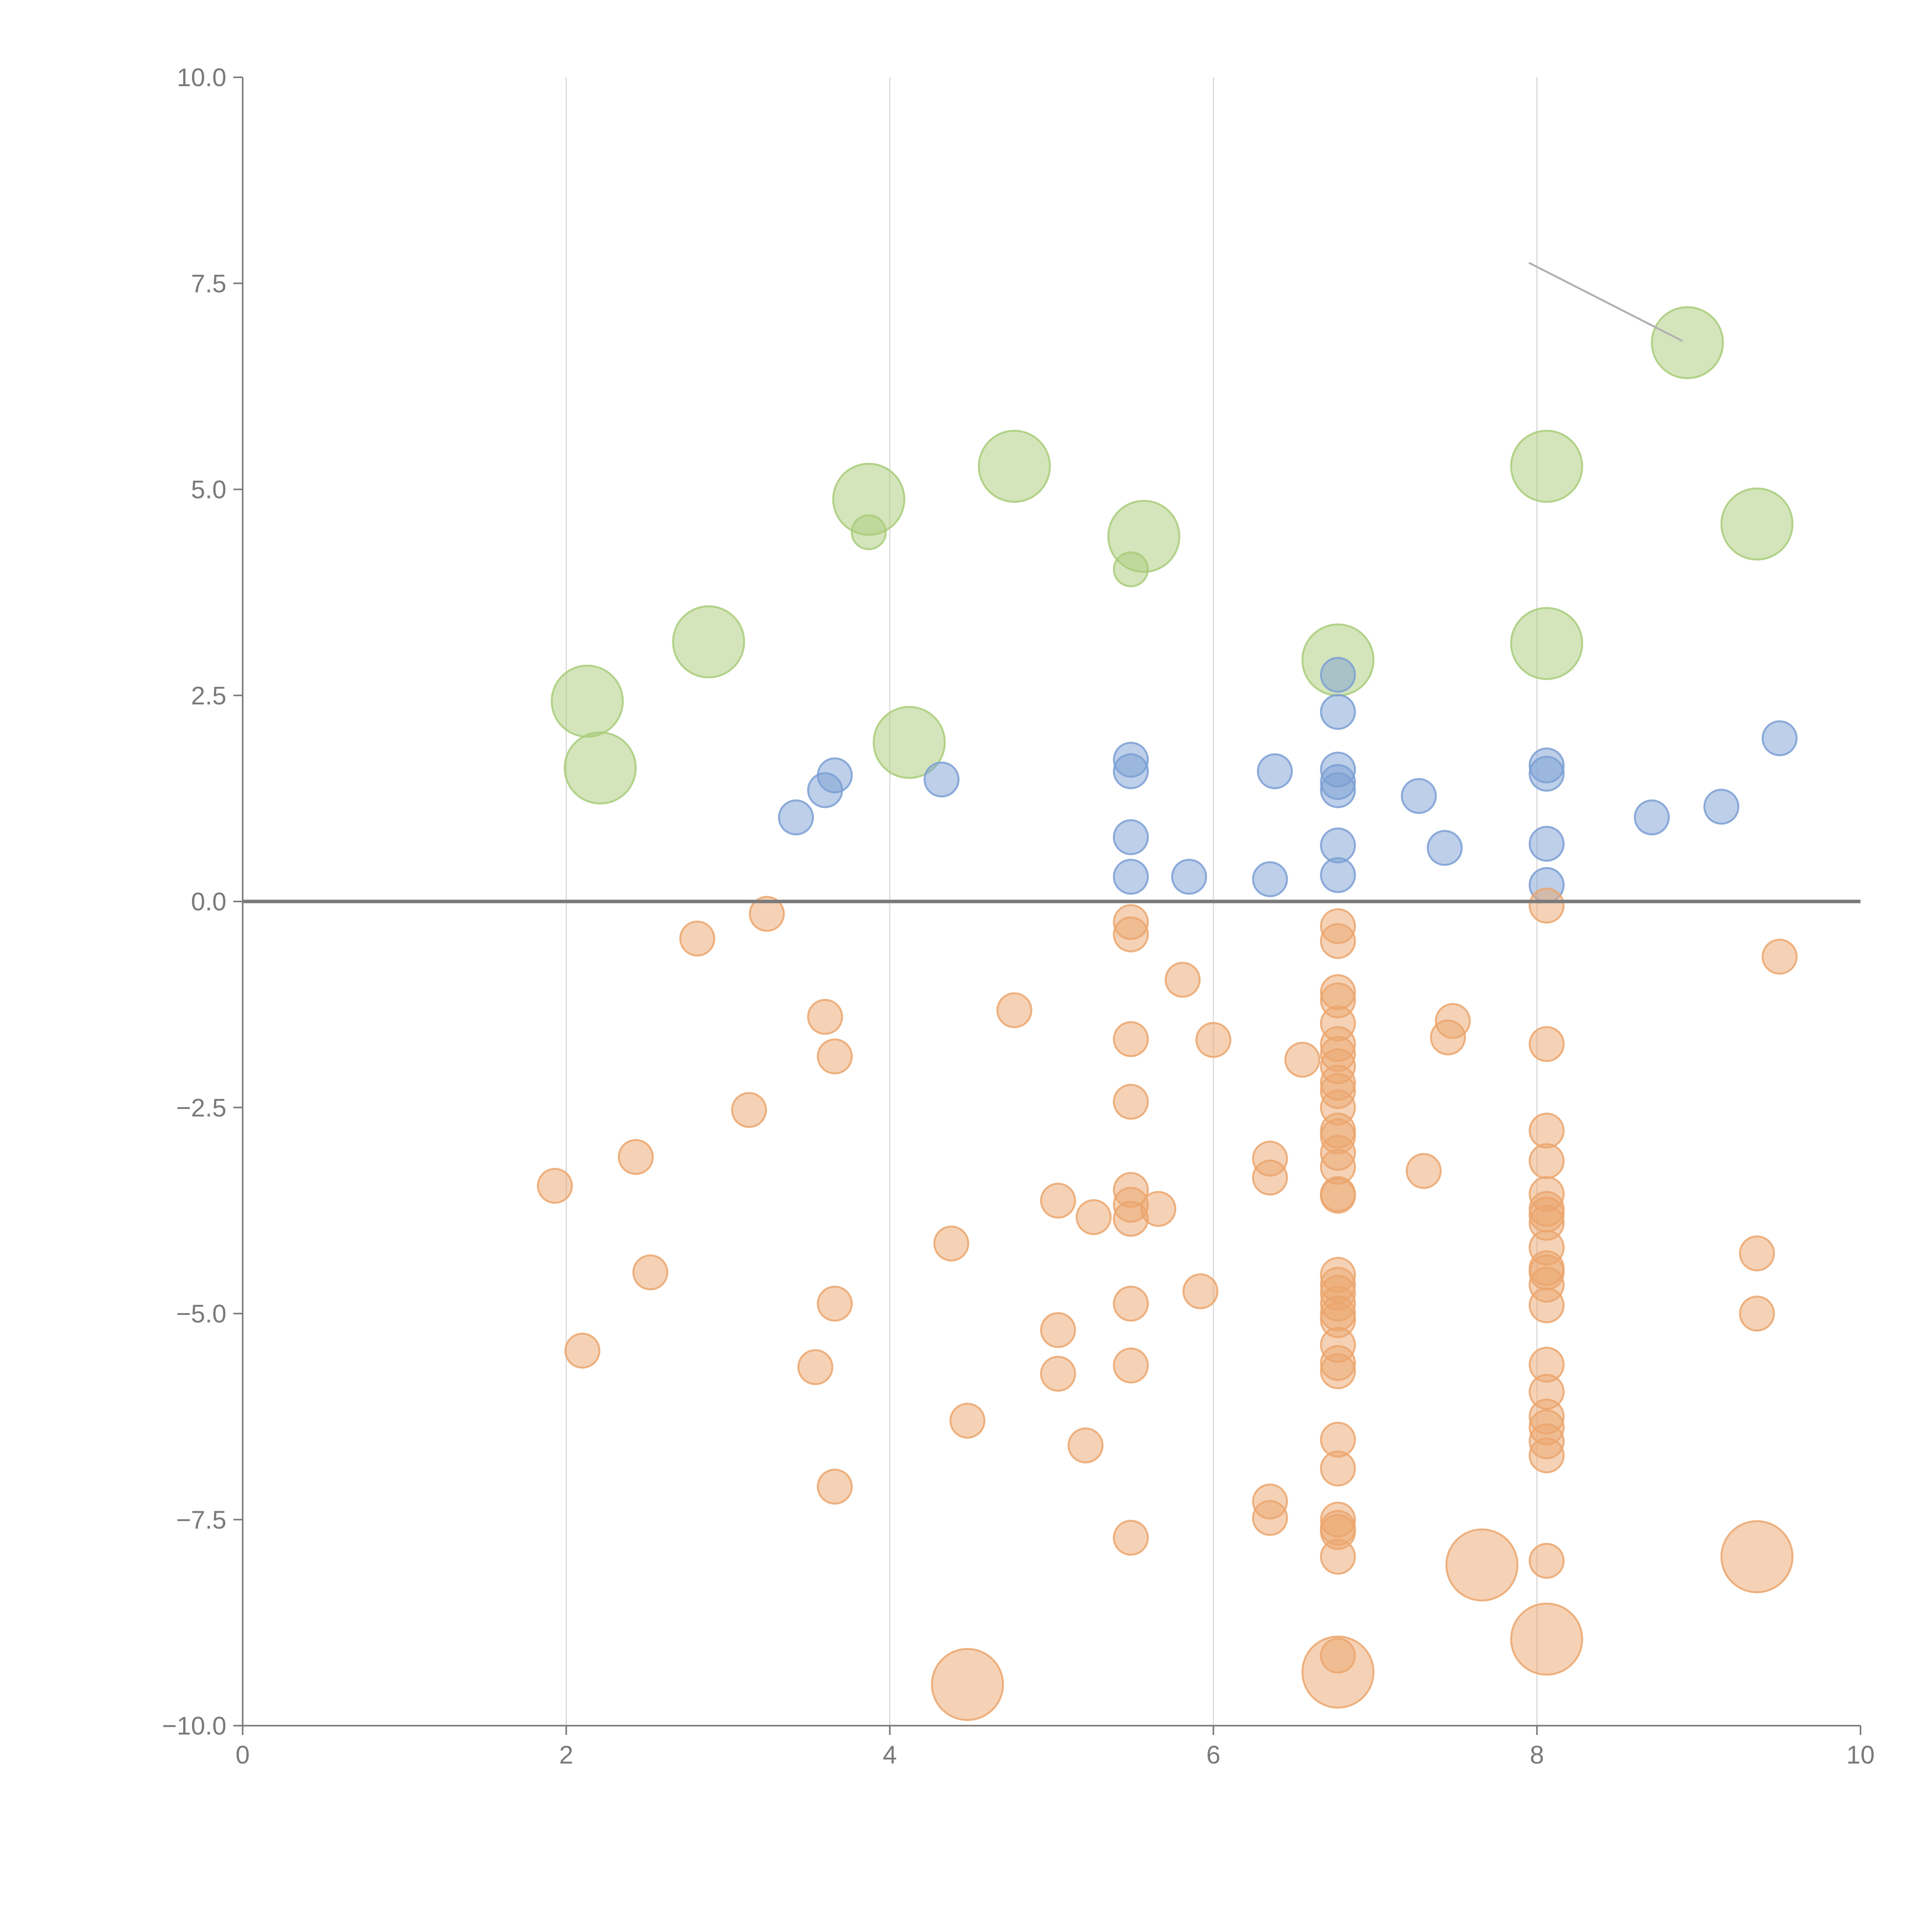 The width and height of the screenshot is (1932, 1932). Describe the element at coordinates (243, 1755) in the screenshot. I see `x-tick-label: 0` at that location.